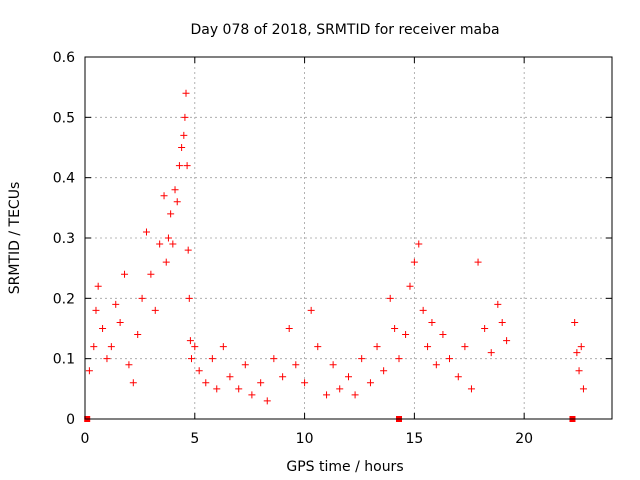 The width and height of the screenshot is (640, 480). Describe the element at coordinates (85, 439) in the screenshot. I see `x-tick-label: 0` at that location.